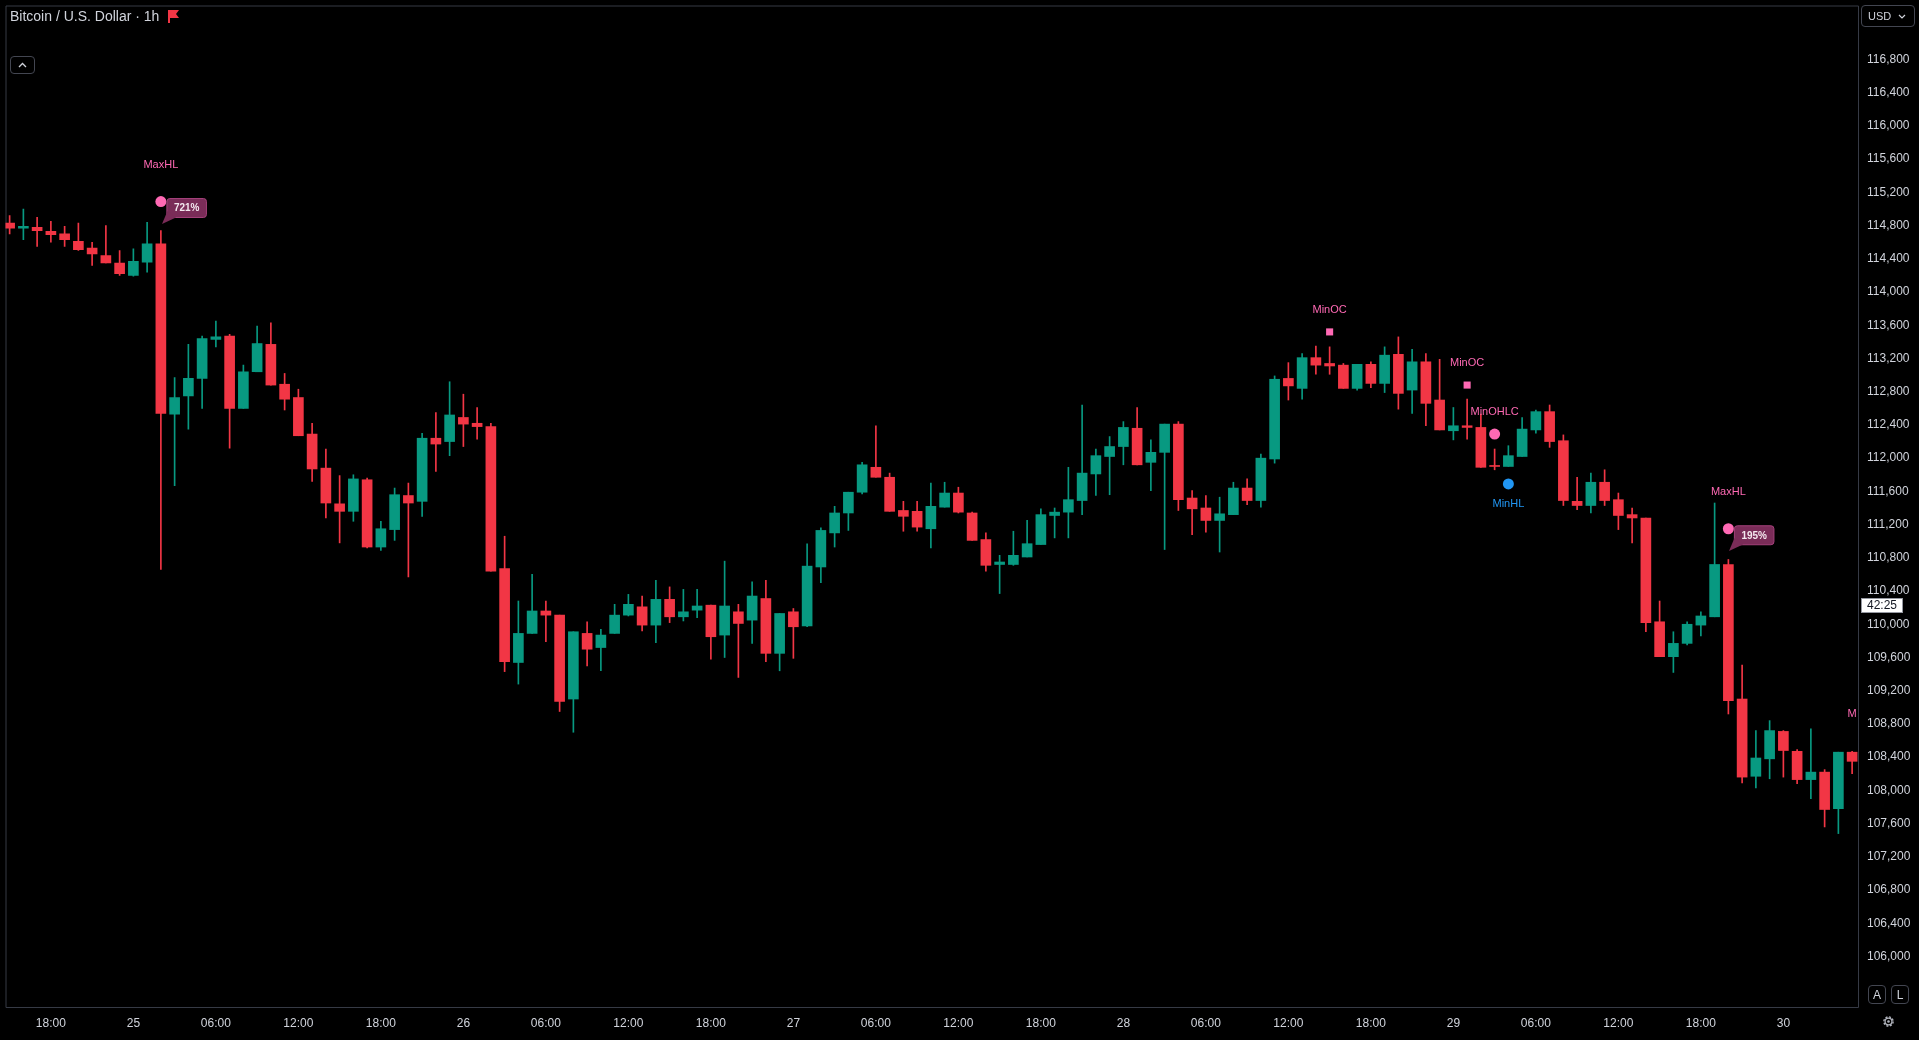 This screenshot has width=1919, height=1040. Describe the element at coordinates (1888, 523) in the screenshot. I see `y-tick-label: 111,200` at that location.